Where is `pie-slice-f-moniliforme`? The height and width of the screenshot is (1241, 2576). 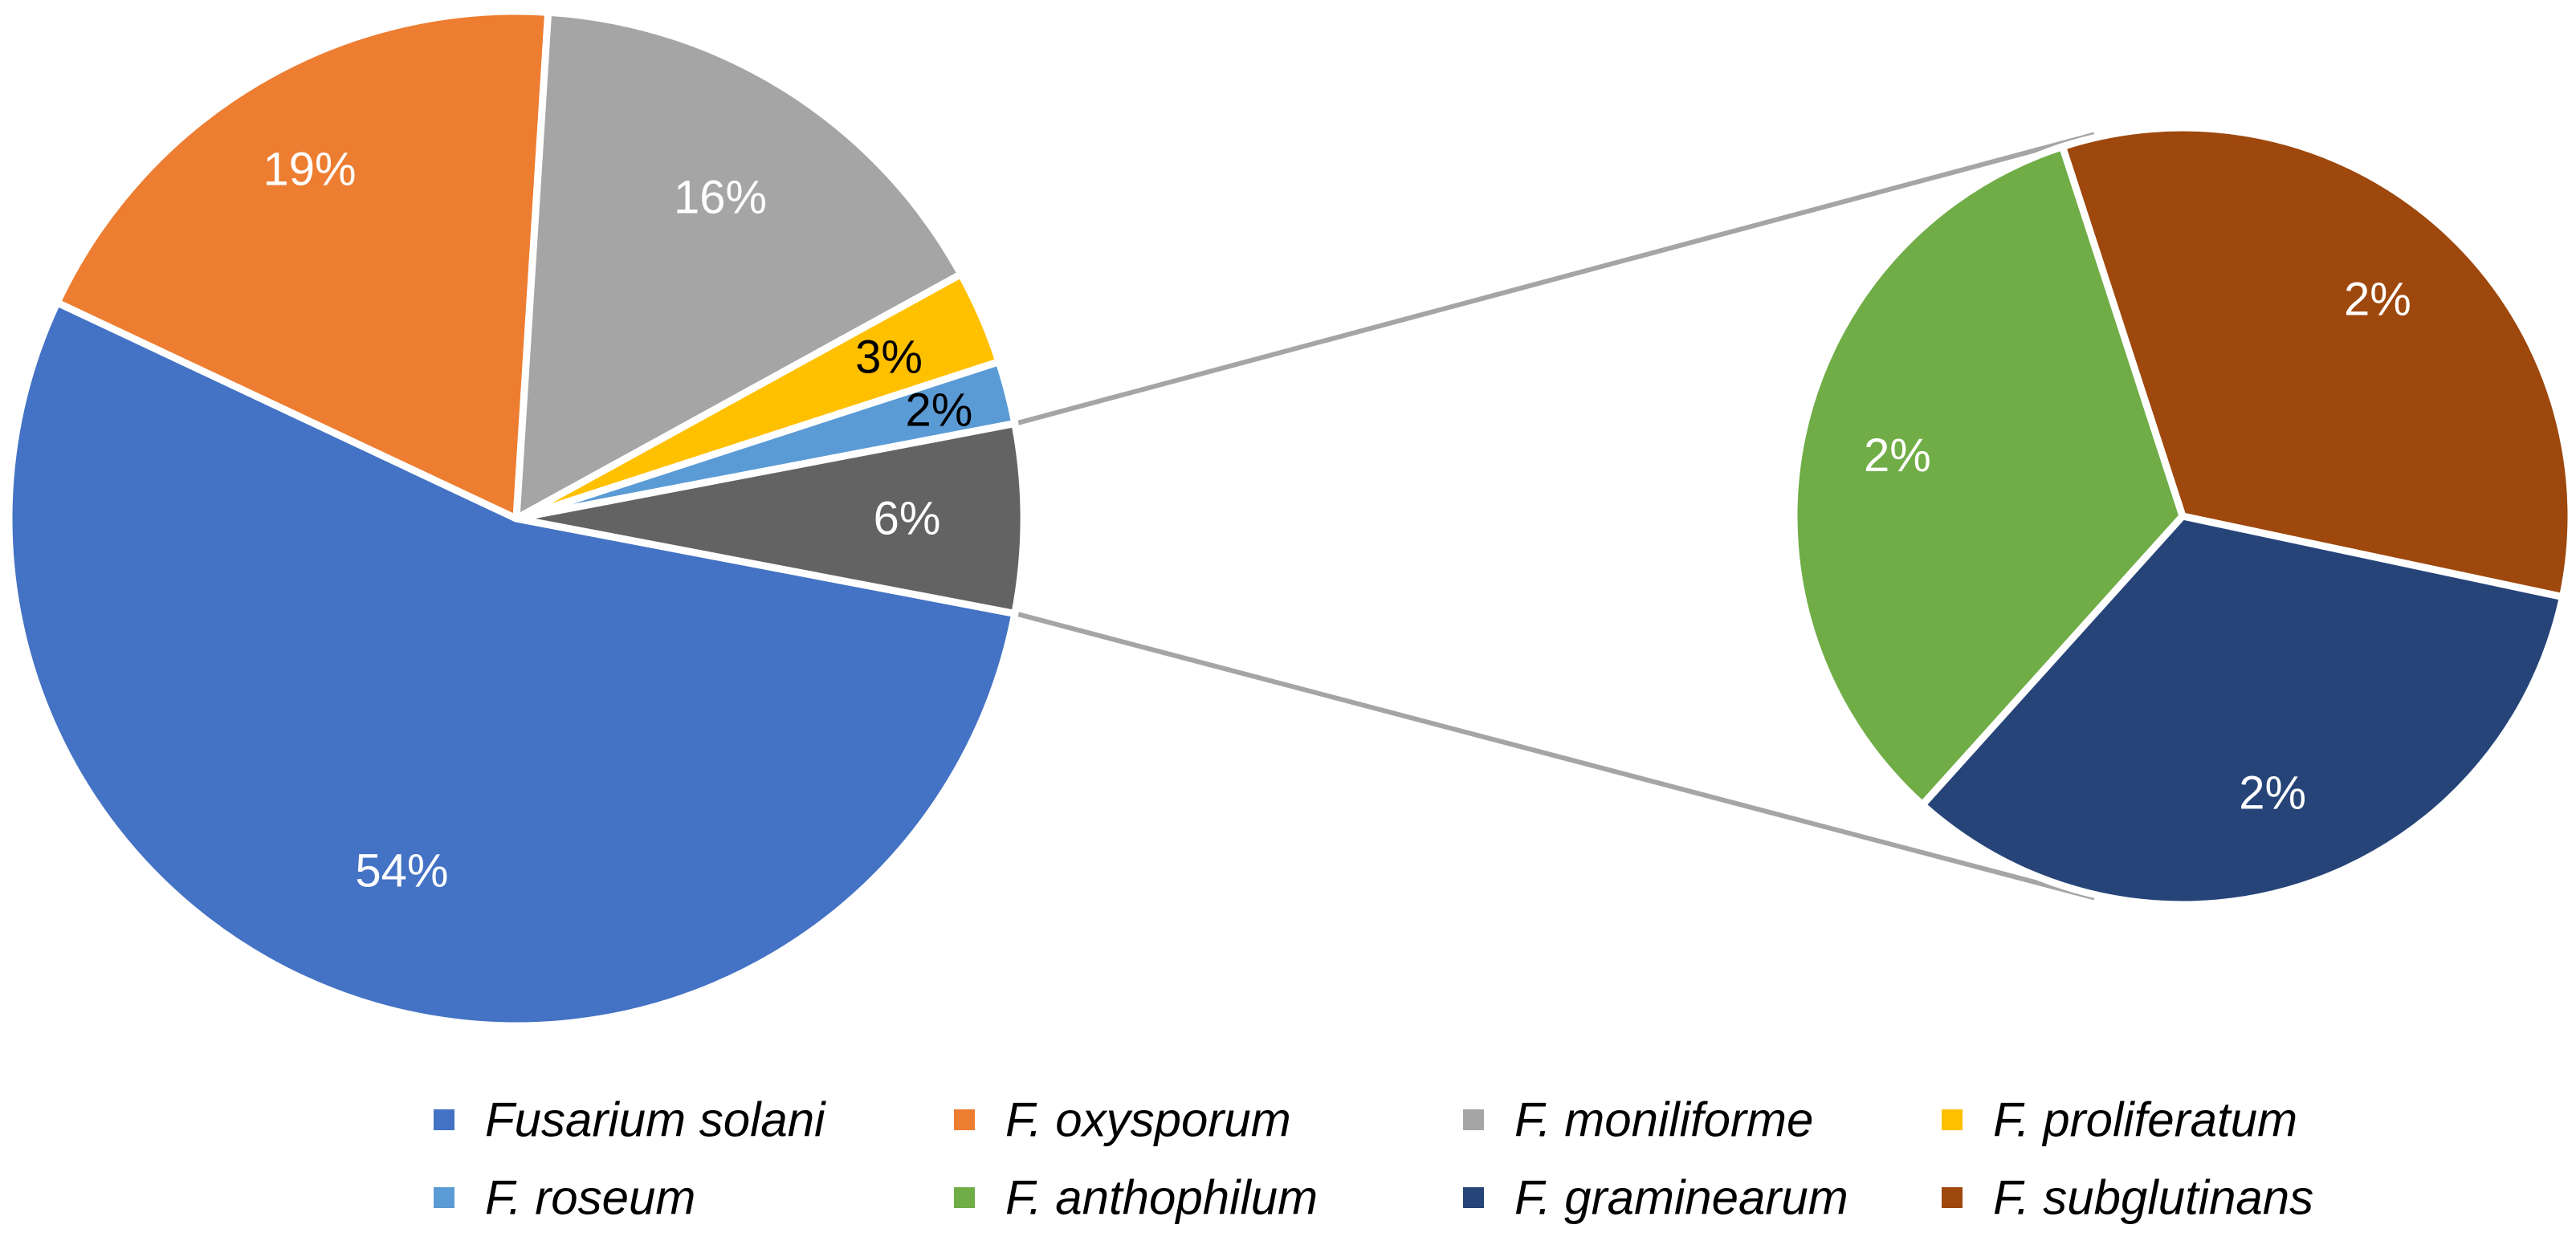
pie-slice-f-moniliforme is located at coordinates (738, 266).